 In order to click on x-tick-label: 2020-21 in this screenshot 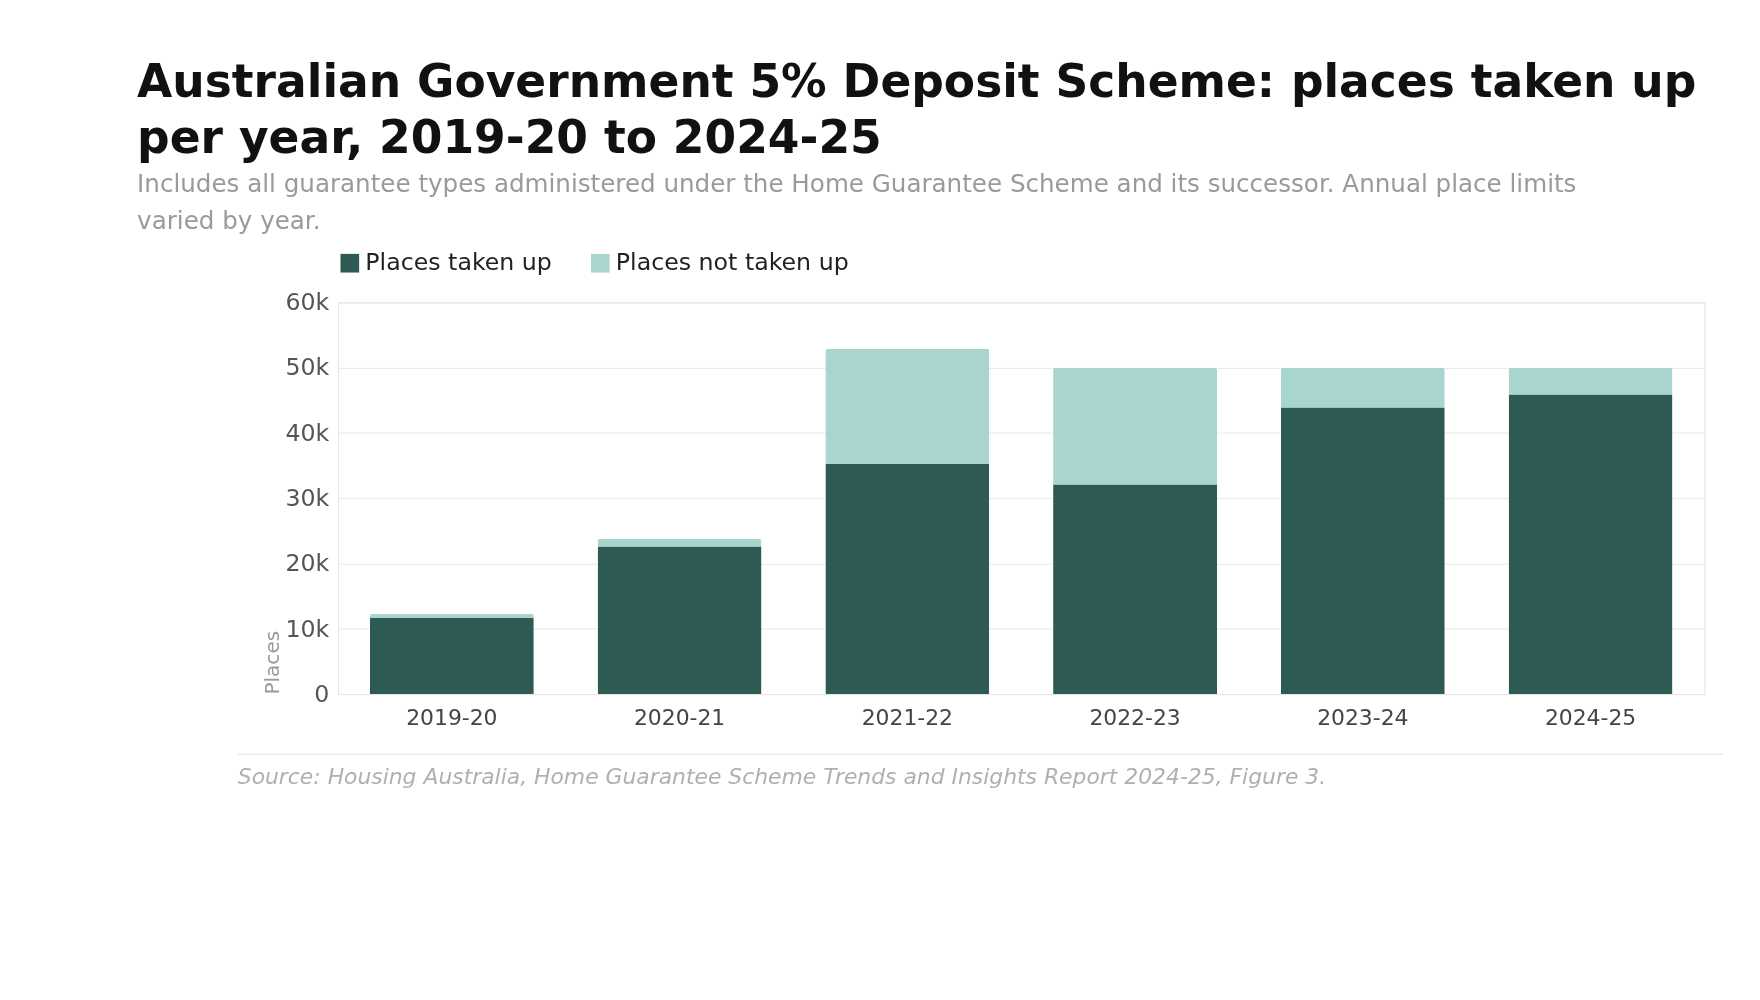, I will do `click(679, 717)`.